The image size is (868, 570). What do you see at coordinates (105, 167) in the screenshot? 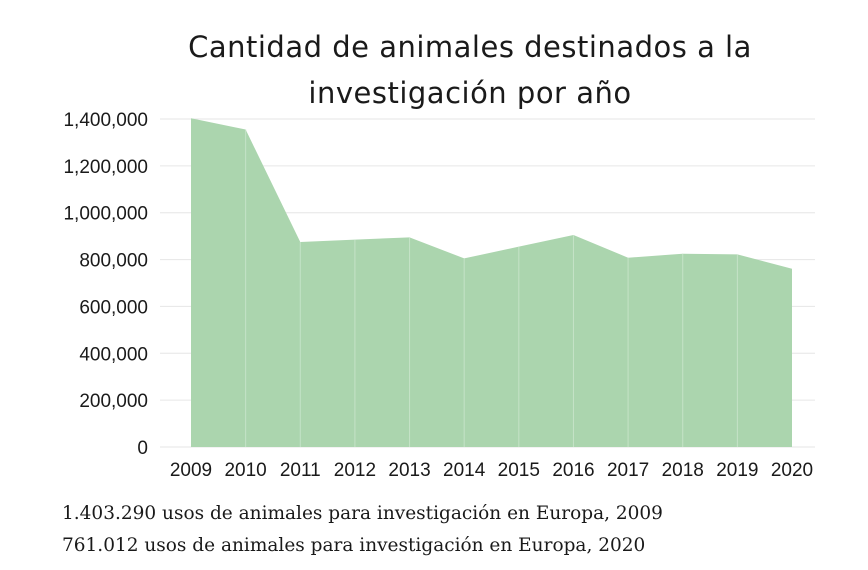
I see `y-tick-label: 1,200,000` at bounding box center [105, 167].